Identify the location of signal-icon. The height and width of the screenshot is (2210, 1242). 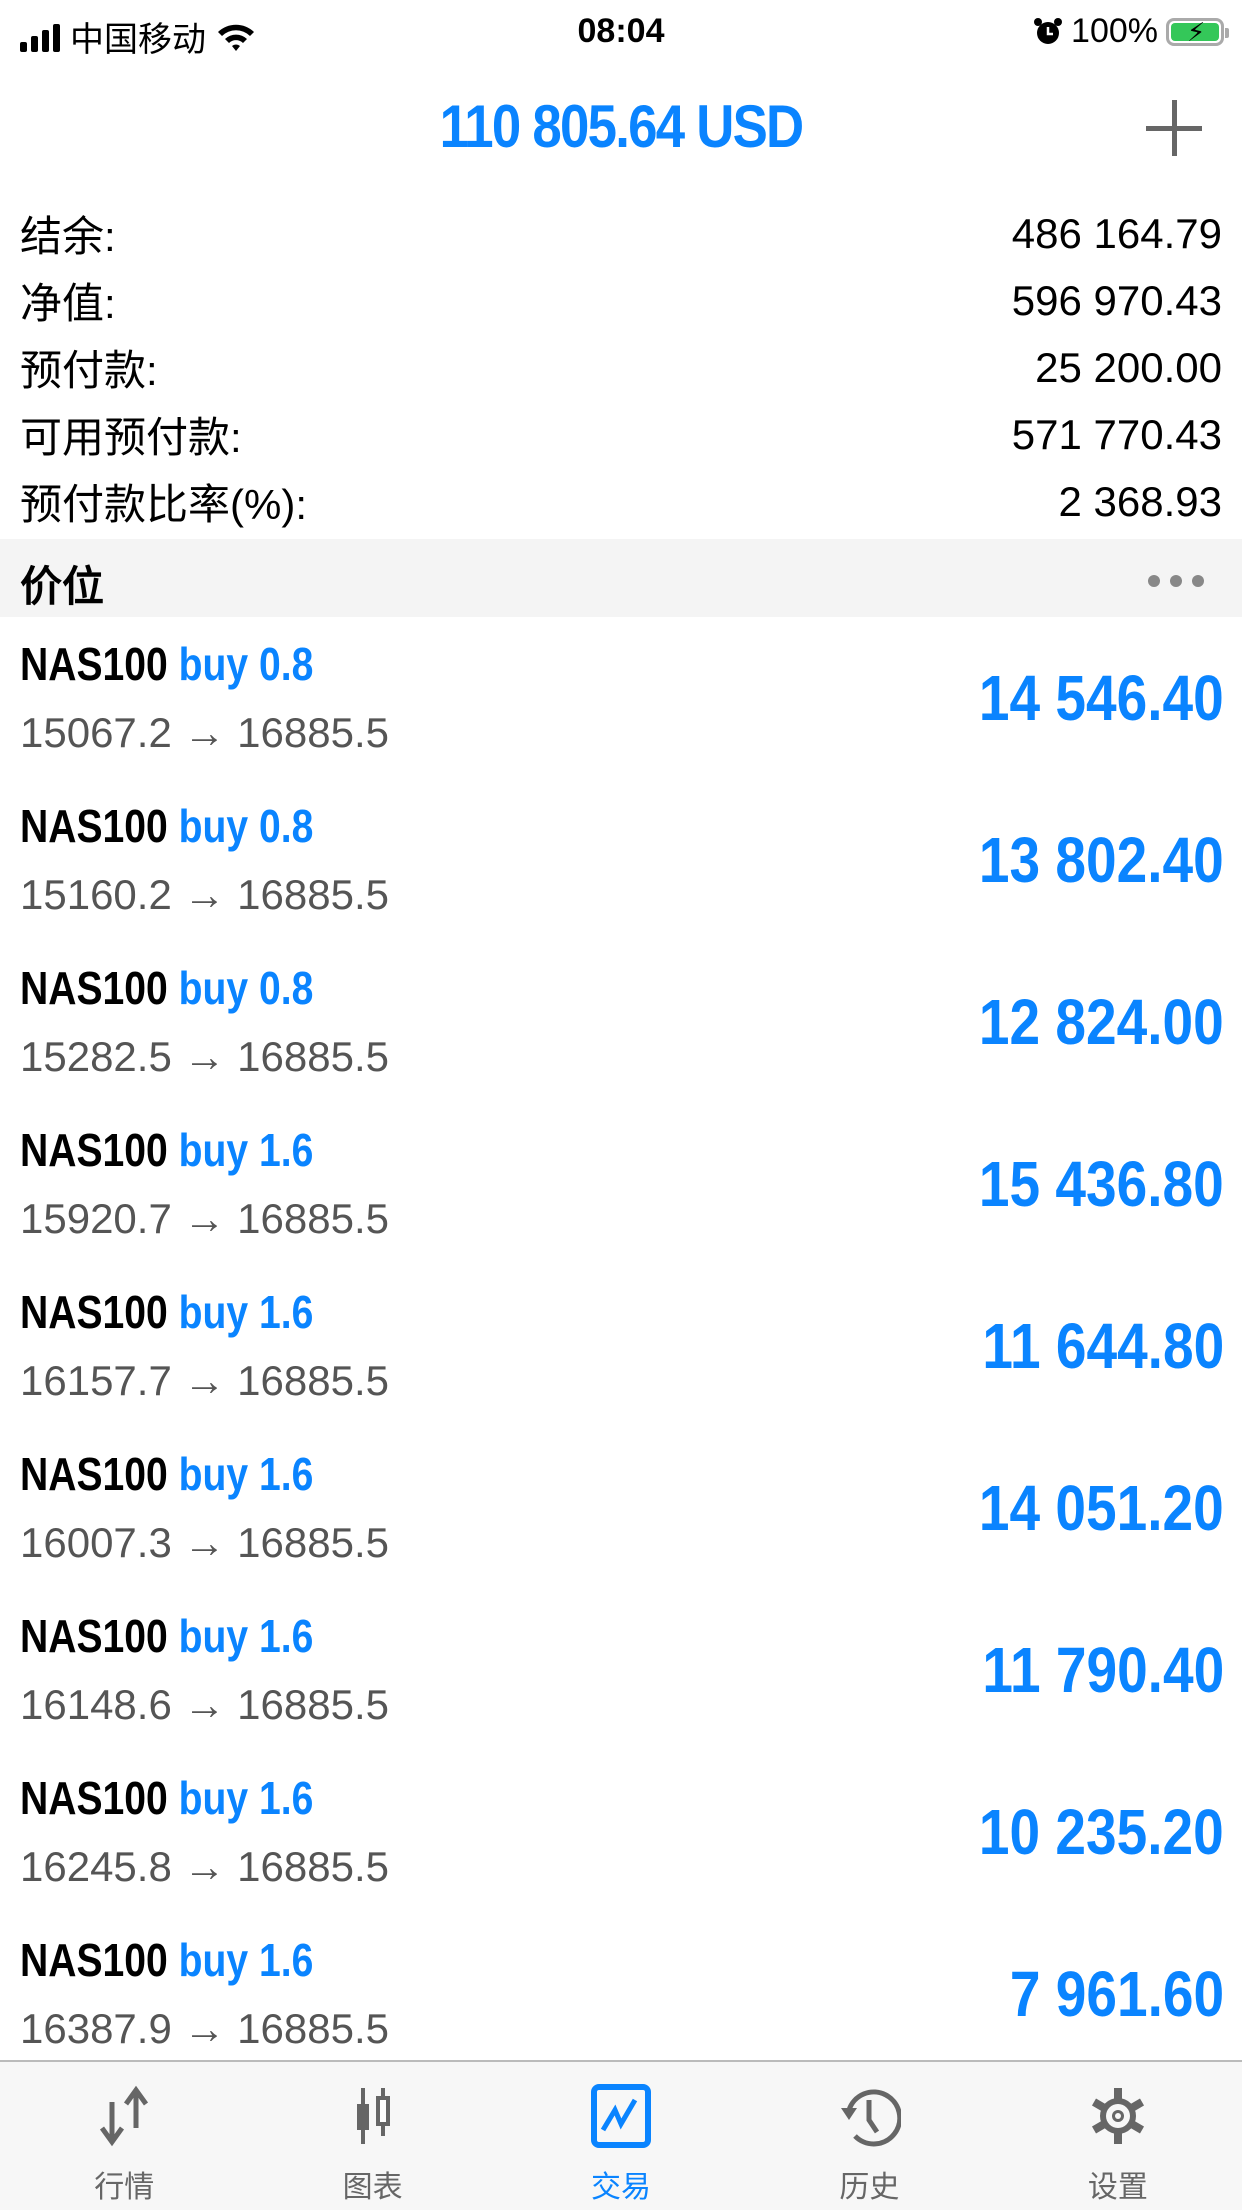
(40, 37).